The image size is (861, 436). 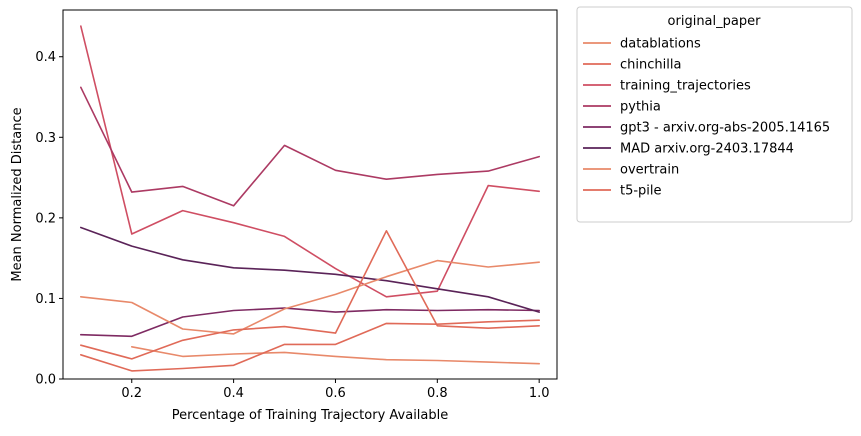 I want to click on legend-label-2: training_trajectories, so click(x=685, y=86).